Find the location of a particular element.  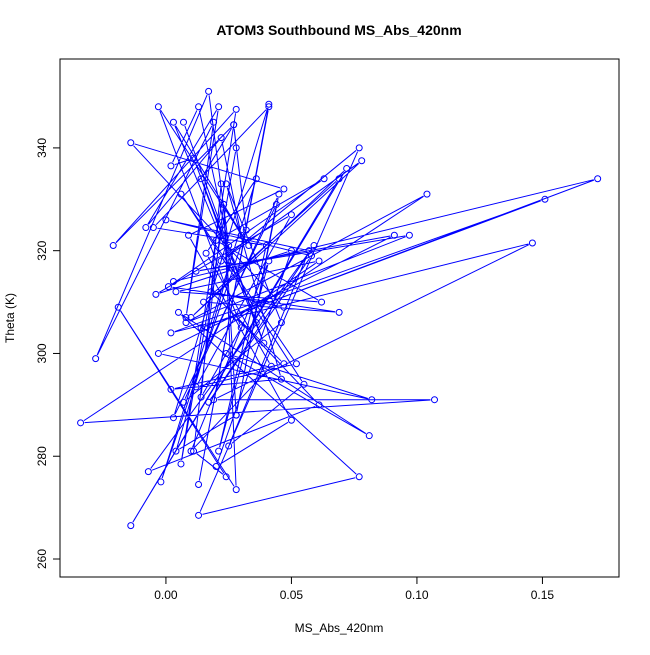

chart-title: ATOM3 Southbound MS_Abs_420nm is located at coordinates (338, 30).